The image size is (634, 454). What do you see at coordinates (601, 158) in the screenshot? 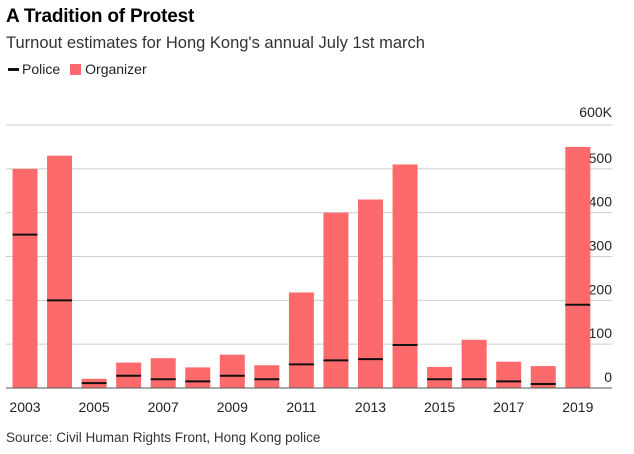
I see `y-tick-label: 500` at bounding box center [601, 158].